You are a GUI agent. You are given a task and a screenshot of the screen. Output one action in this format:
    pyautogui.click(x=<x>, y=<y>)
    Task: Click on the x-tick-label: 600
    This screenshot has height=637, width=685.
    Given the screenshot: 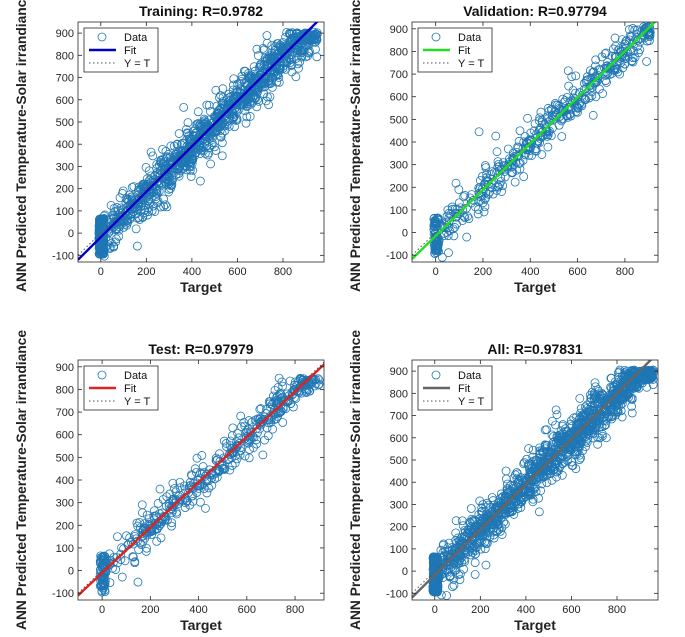 What is the action you would take?
    pyautogui.click(x=571, y=610)
    